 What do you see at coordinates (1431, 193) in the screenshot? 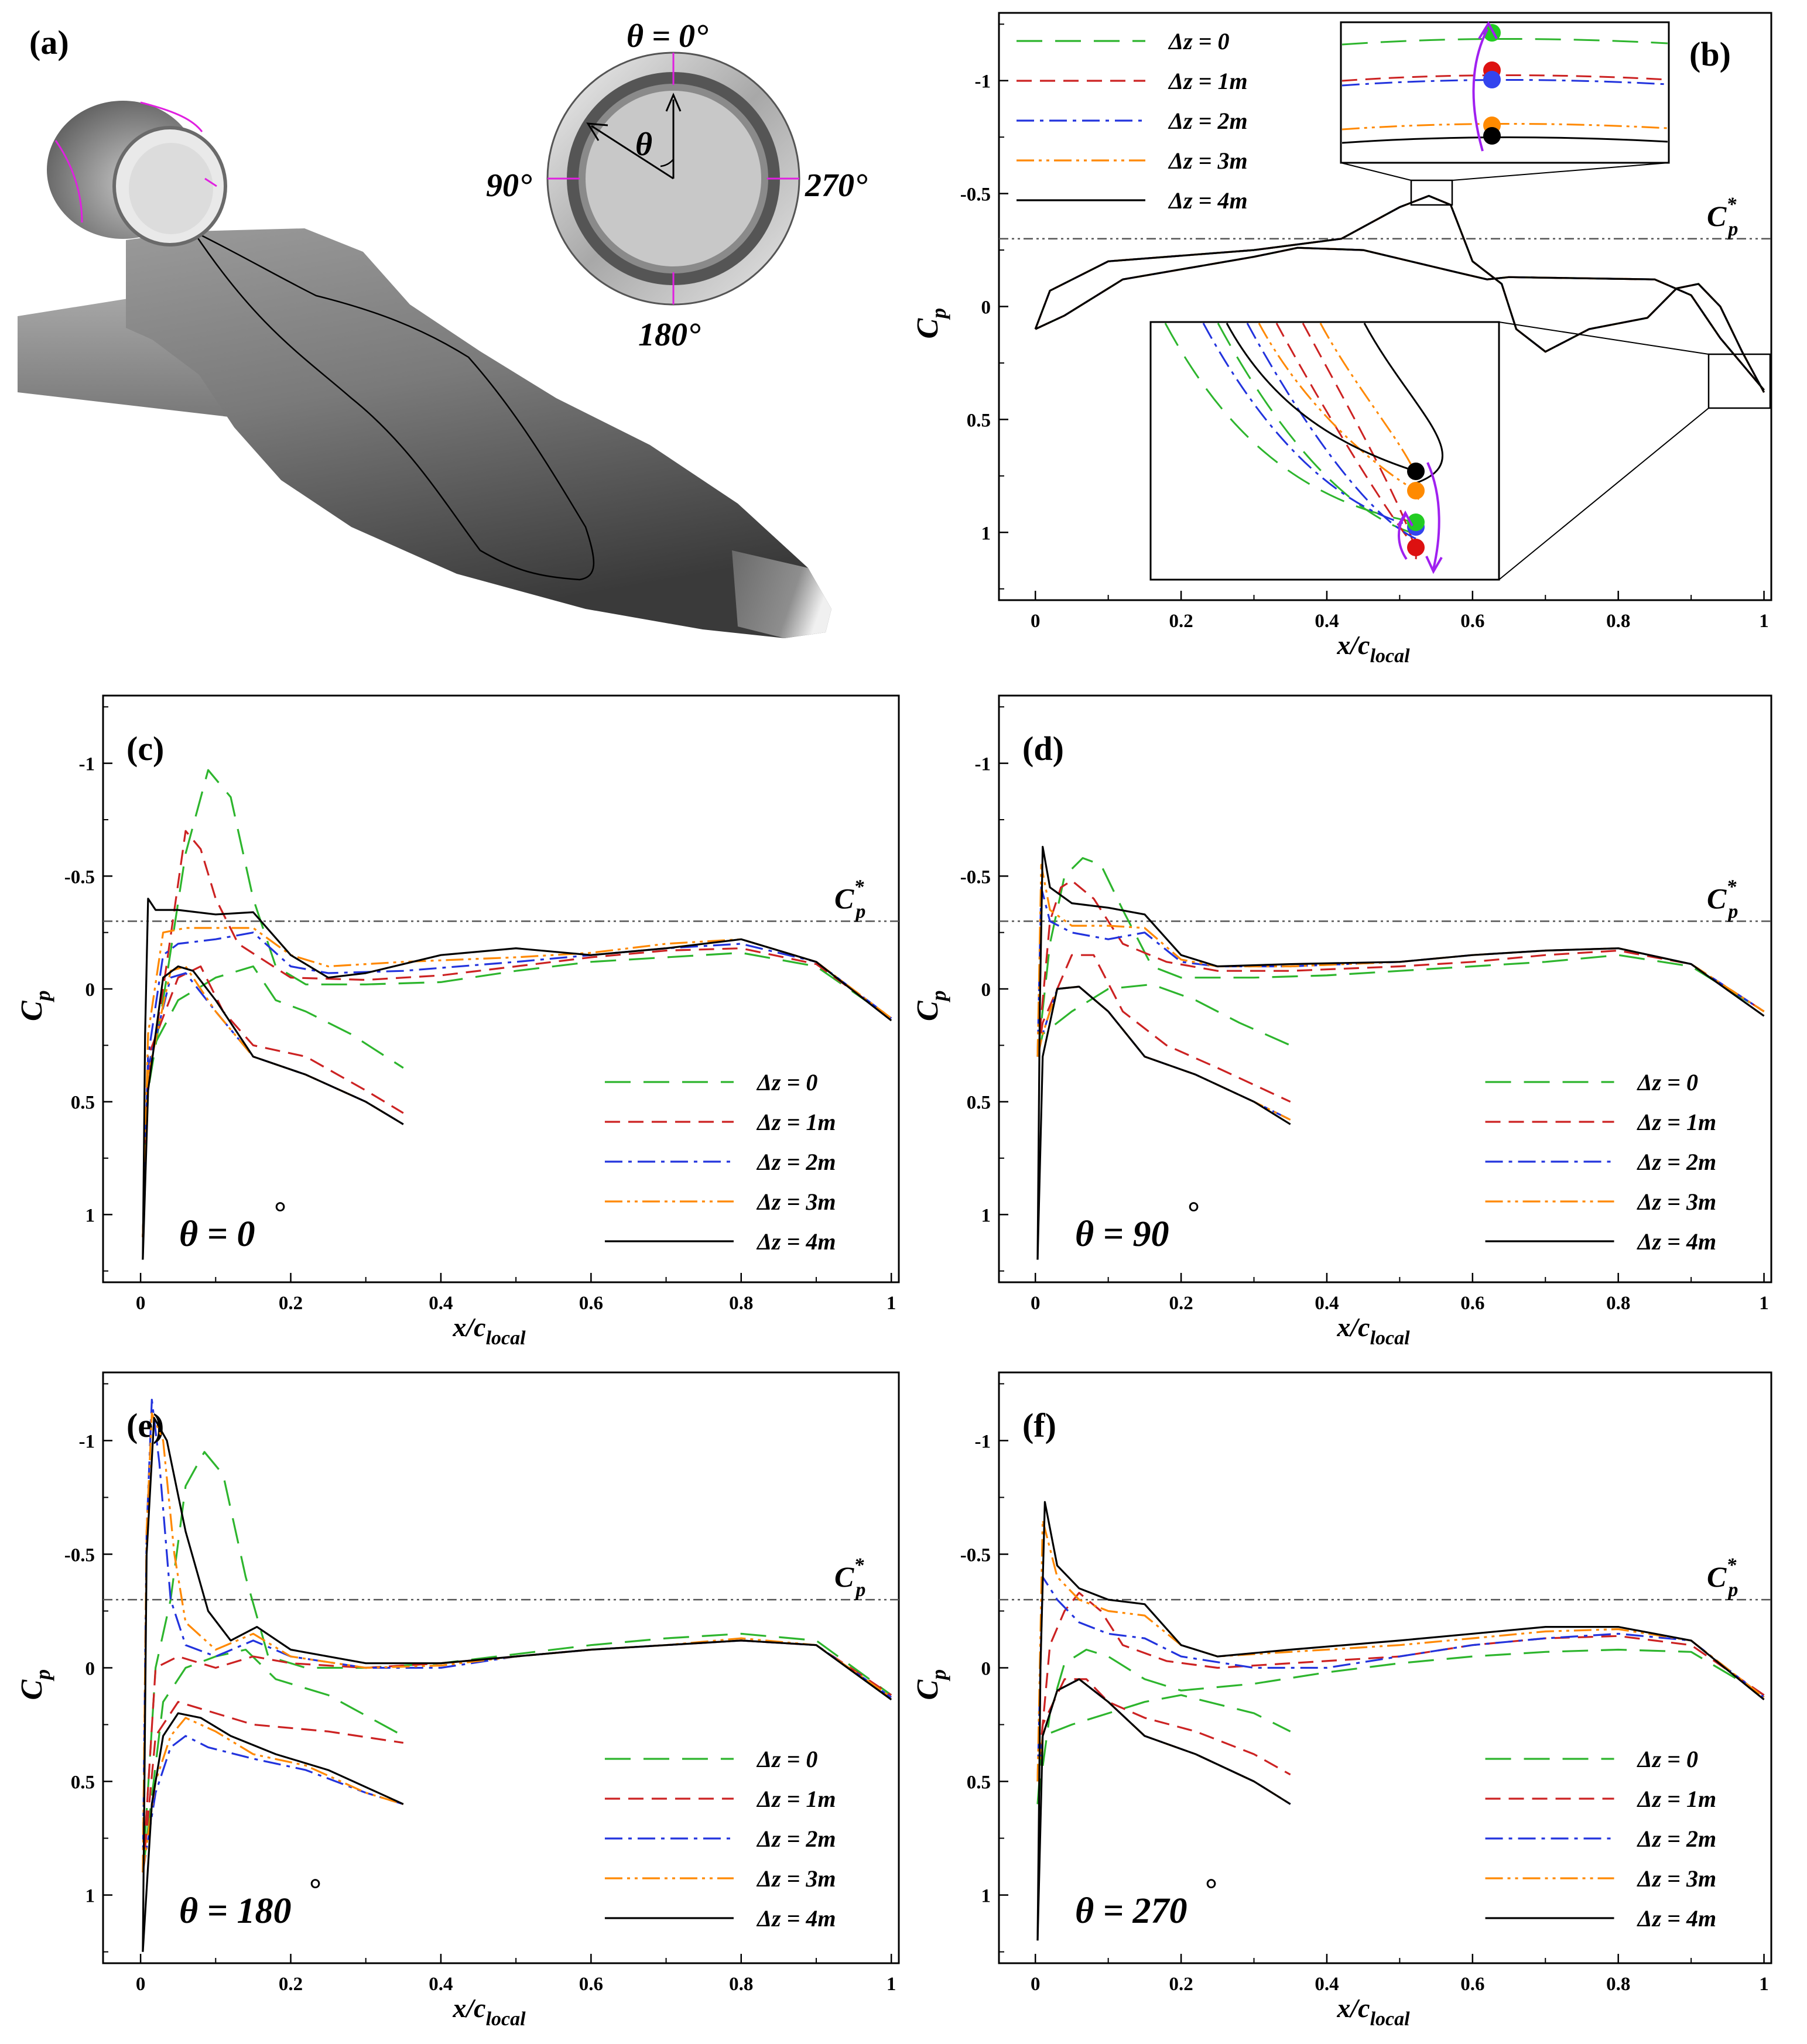
I see `inset-top-source` at bounding box center [1431, 193].